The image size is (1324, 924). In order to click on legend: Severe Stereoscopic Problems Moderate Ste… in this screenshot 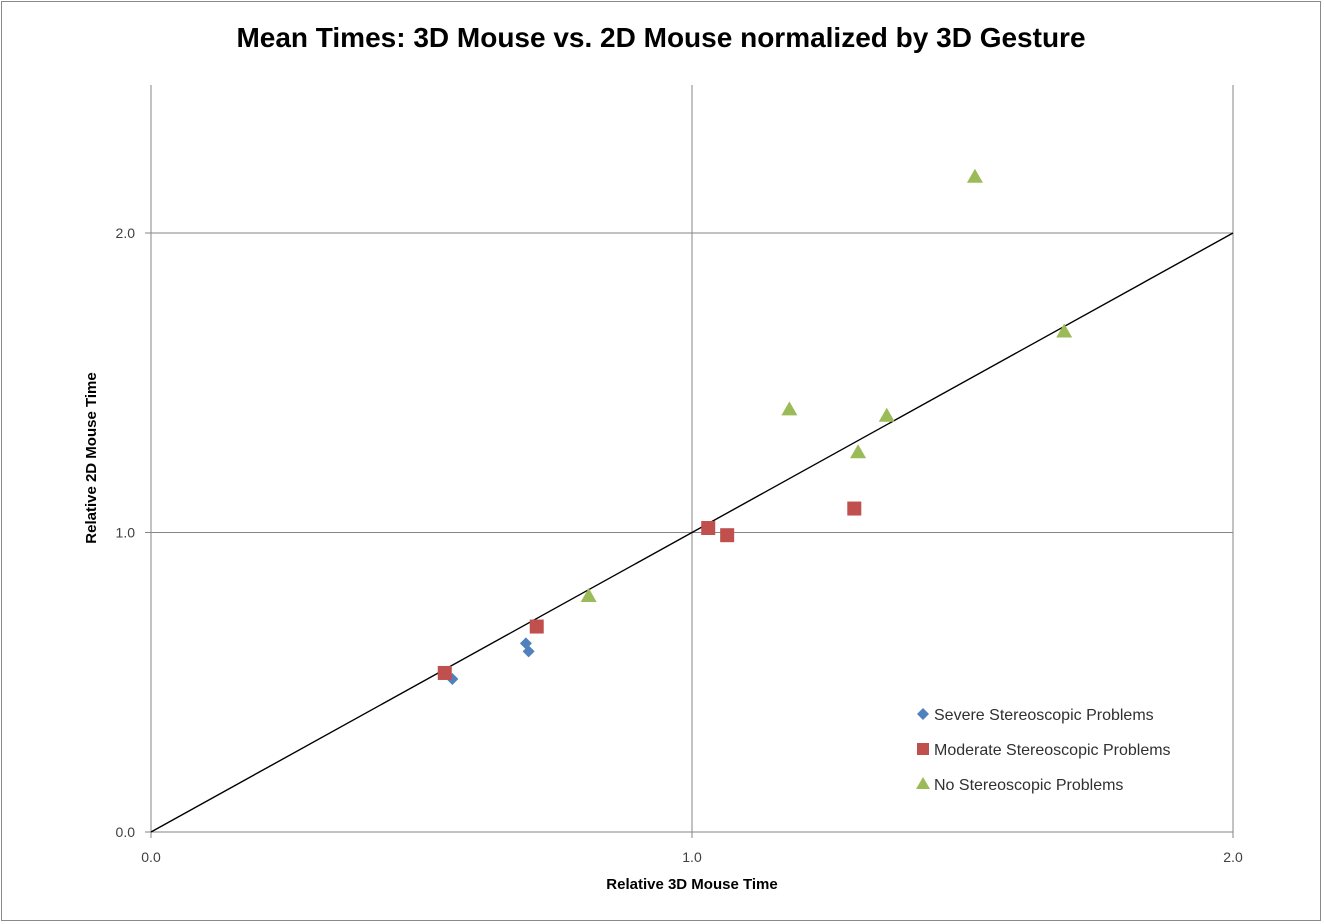, I will do `click(1043, 750)`.